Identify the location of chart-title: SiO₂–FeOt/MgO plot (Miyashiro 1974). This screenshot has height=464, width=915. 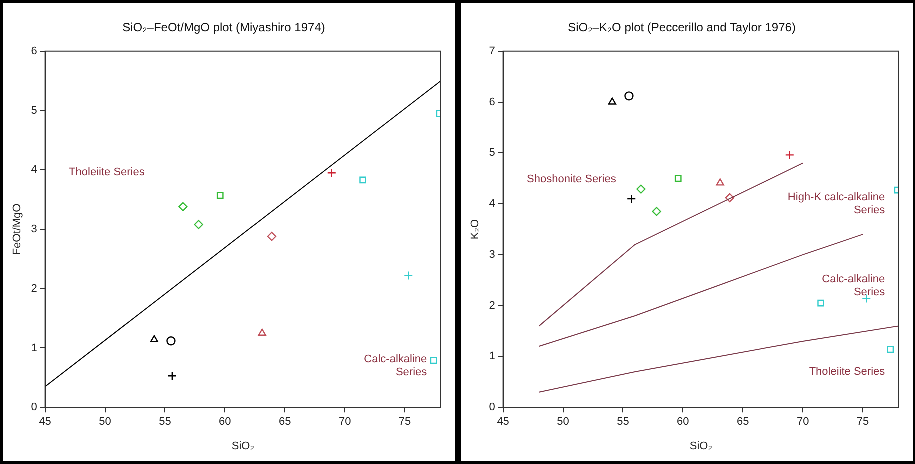
(224, 27).